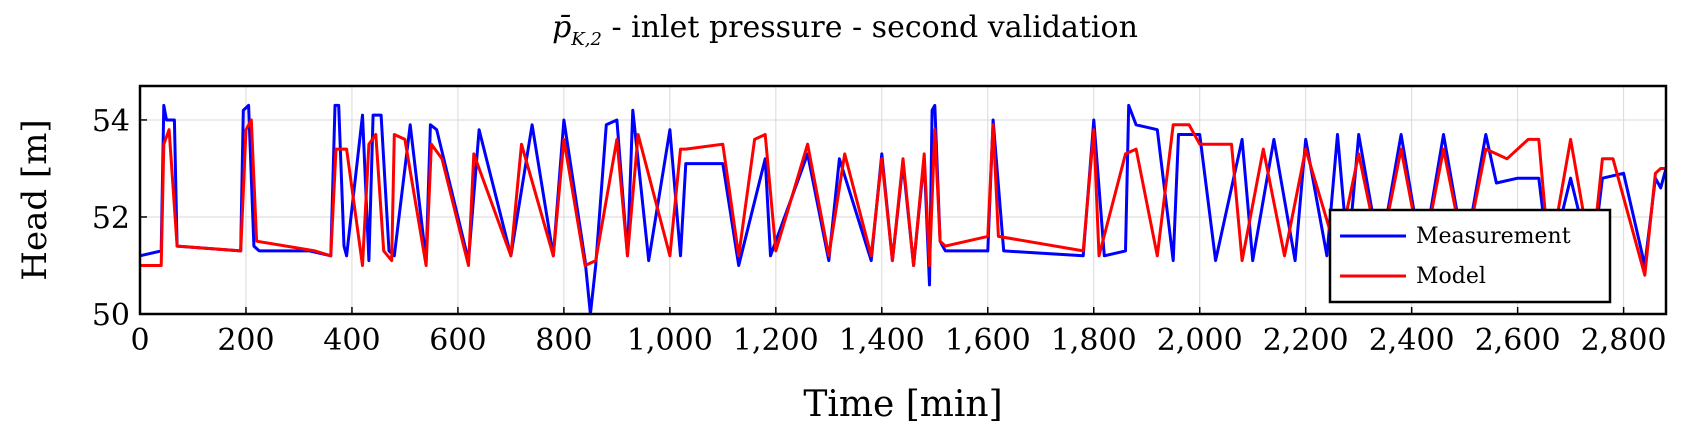 The height and width of the screenshot is (442, 1691). What do you see at coordinates (870, 27) in the screenshot?
I see `title-text: - inlet pressure - second validation` at bounding box center [870, 27].